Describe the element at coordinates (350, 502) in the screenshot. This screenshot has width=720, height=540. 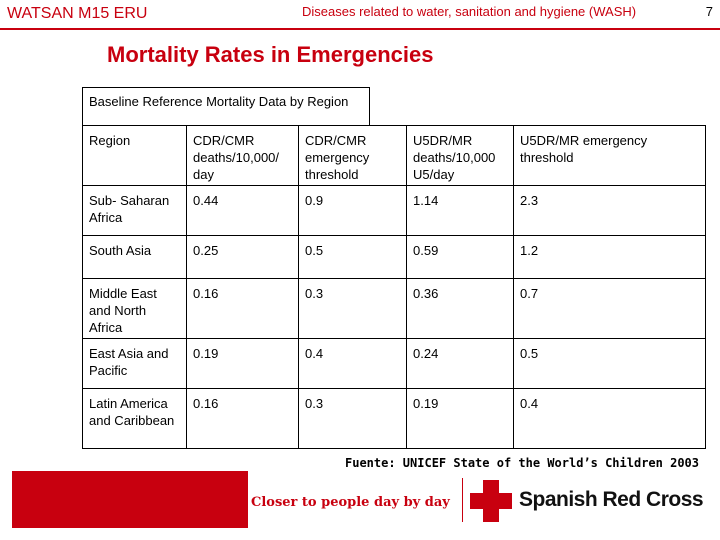
I see `footer-slogan: Closer to people day by day` at that location.